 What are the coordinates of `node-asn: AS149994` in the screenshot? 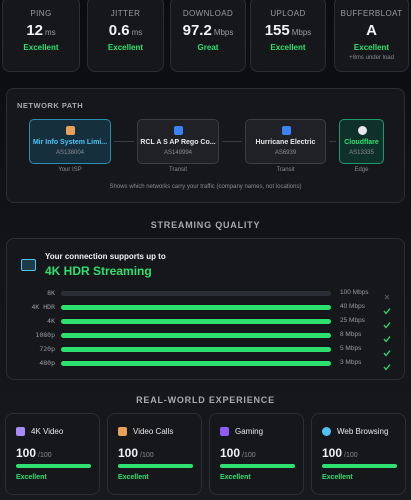 It's located at (178, 153).